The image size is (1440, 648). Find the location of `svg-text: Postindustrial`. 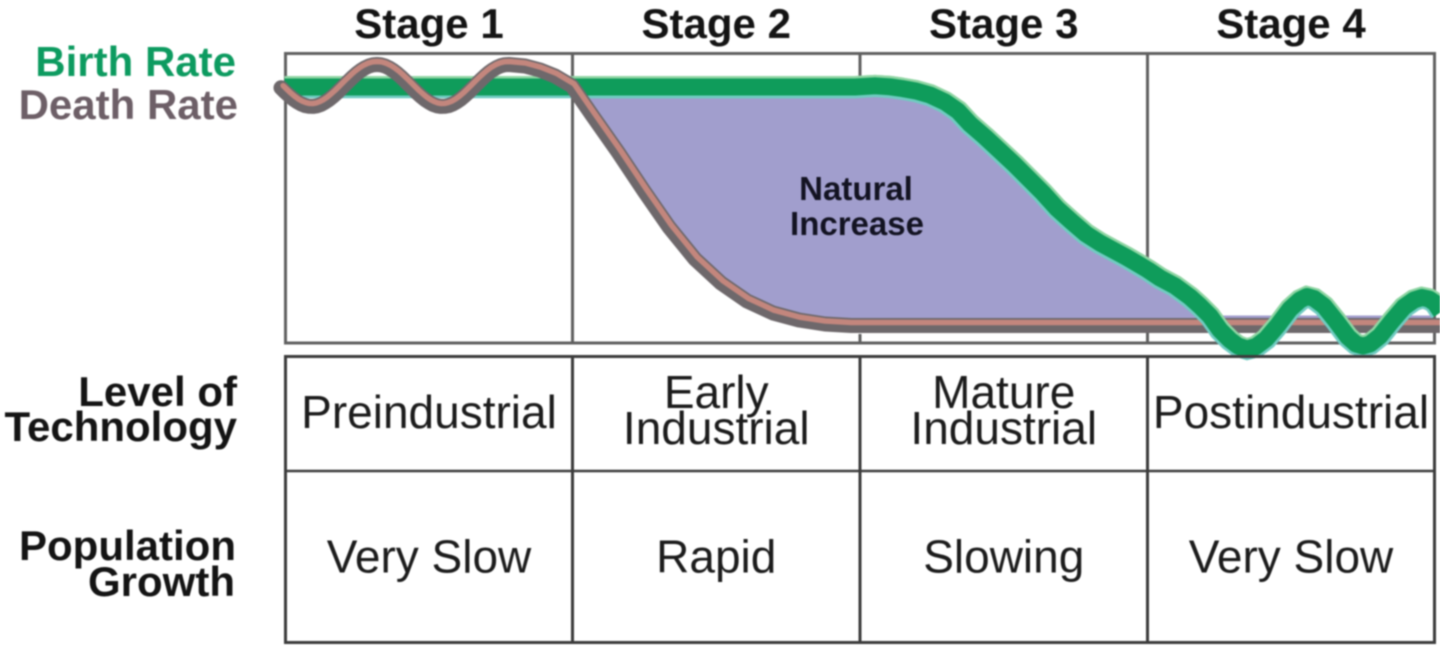

svg-text: Postindustrial is located at coordinates (1291, 412).